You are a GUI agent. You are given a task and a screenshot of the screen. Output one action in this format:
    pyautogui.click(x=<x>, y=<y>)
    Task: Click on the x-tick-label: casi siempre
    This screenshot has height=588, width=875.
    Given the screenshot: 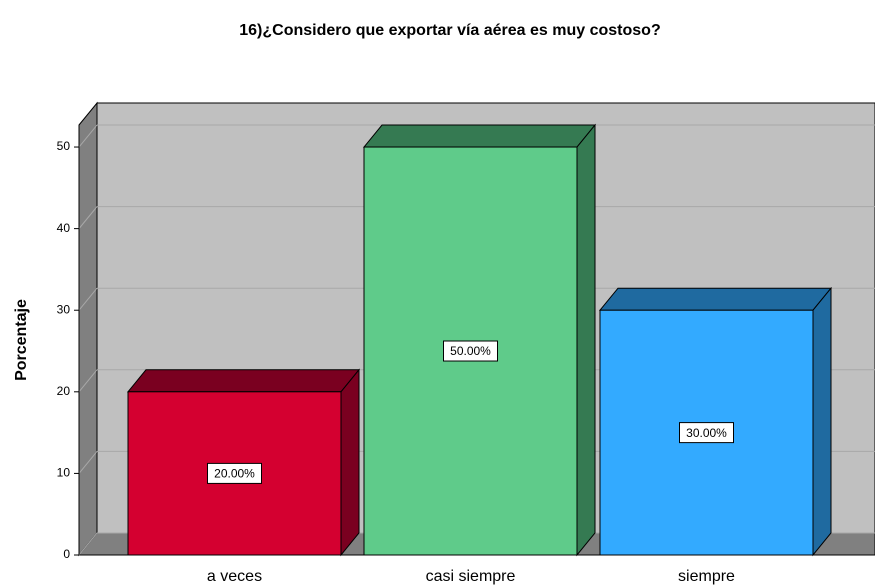 What is the action you would take?
    pyautogui.click(x=471, y=576)
    